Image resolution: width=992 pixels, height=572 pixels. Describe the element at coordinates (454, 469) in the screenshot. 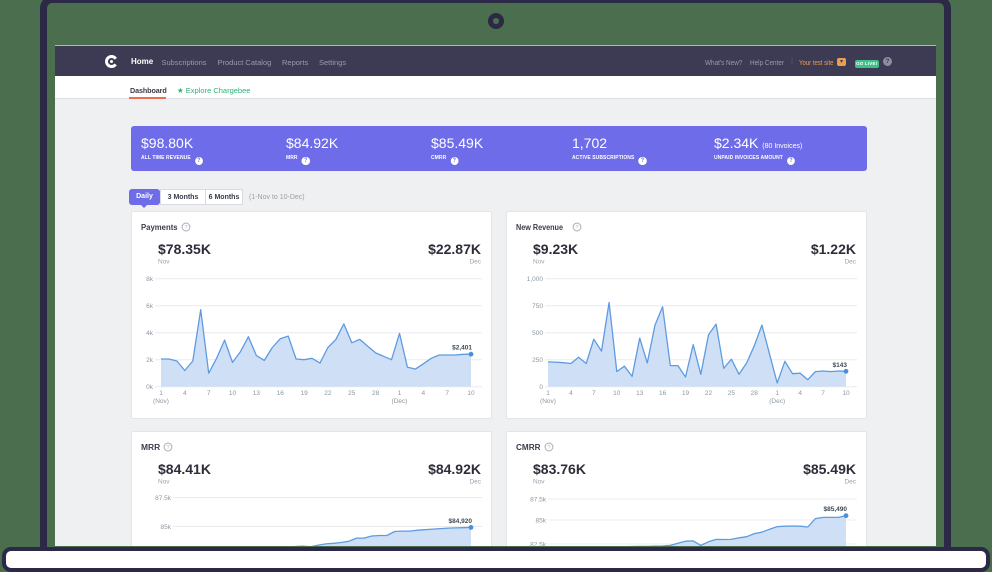

I see `svg-text: $84.92K` at that location.